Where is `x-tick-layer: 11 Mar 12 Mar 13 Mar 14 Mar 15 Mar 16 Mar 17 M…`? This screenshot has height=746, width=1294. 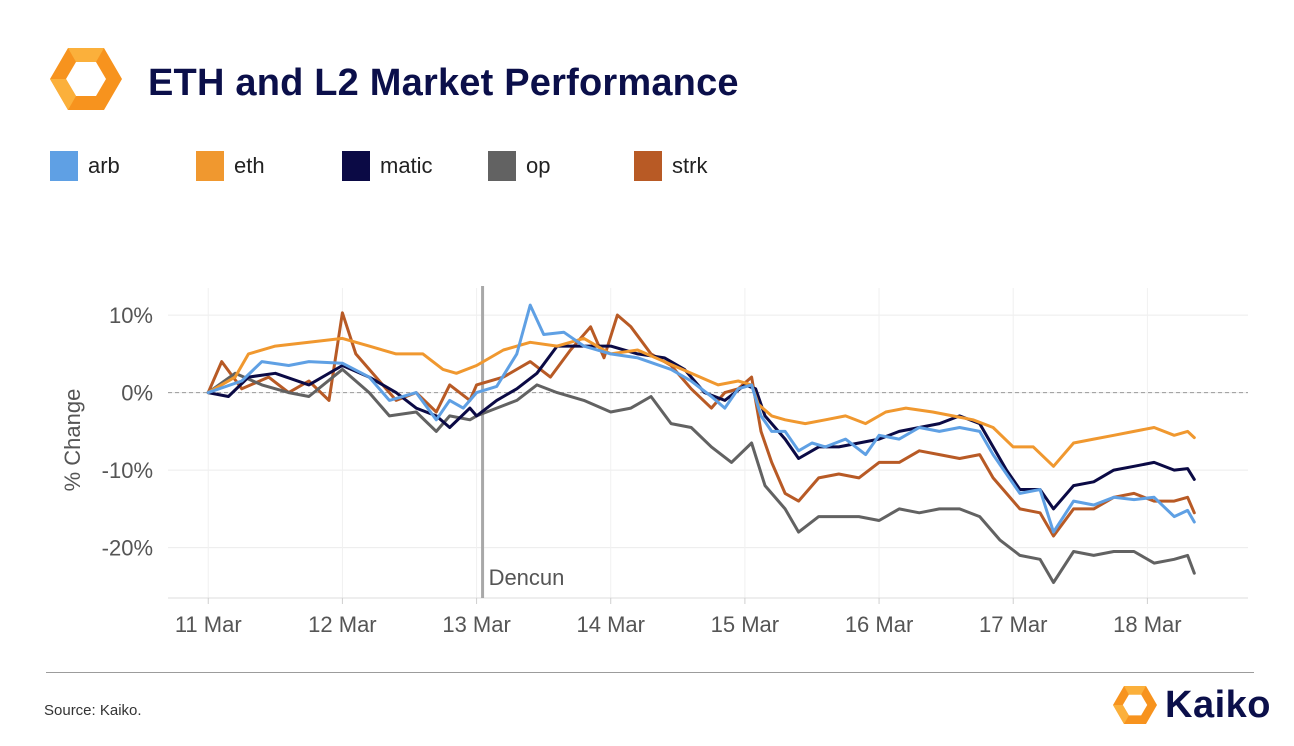 x-tick-layer: 11 Mar 12 Mar 13 Mar 14 Mar 15 Mar 16 Mar 17 M… is located at coordinates (708, 617).